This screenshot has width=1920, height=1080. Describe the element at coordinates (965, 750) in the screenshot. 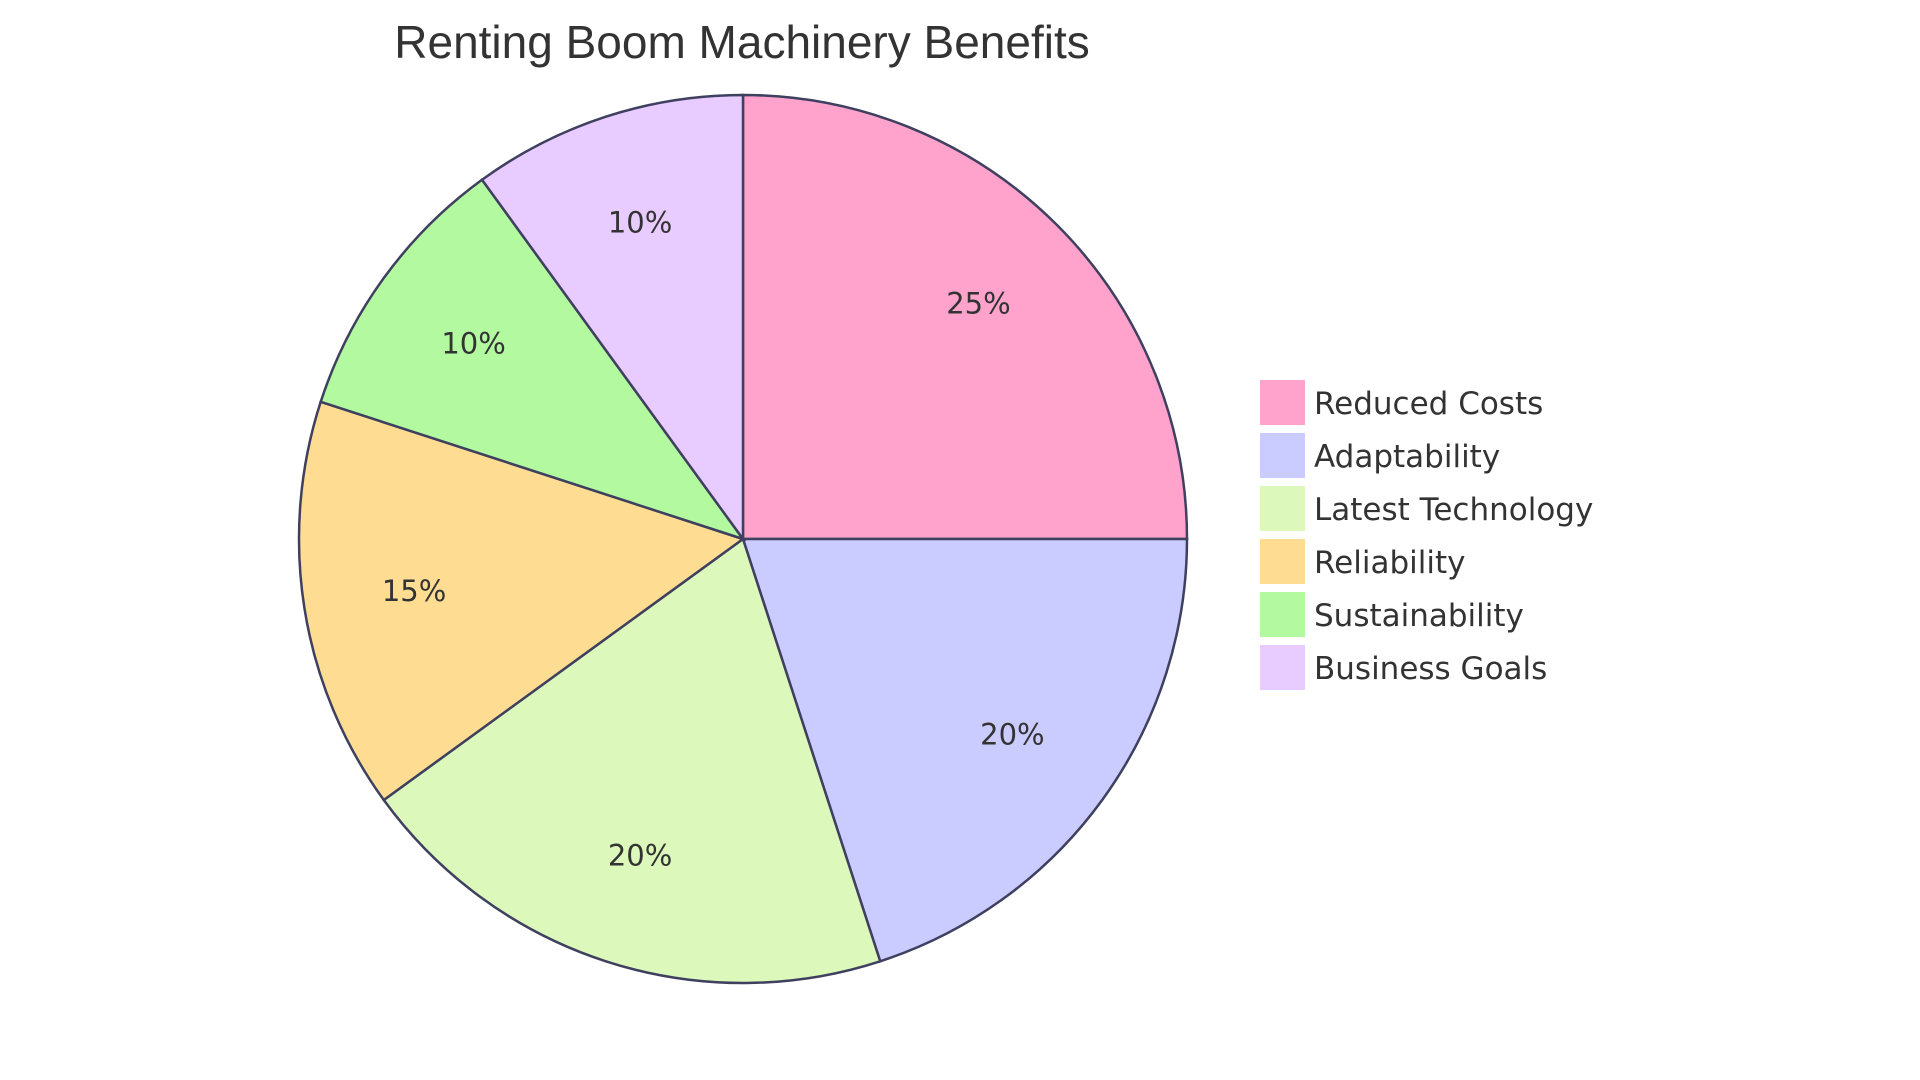

I see `pie-slice-adaptability` at that location.